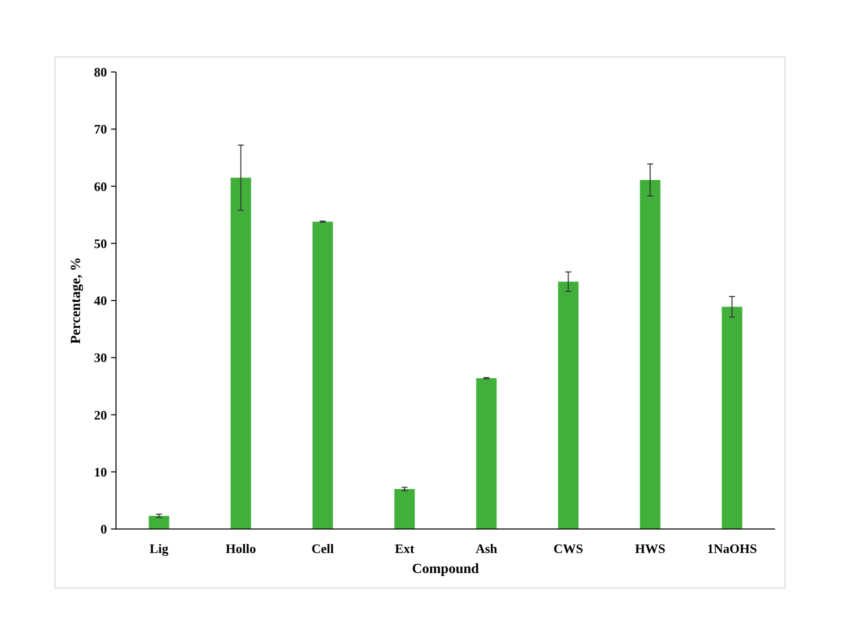 This screenshot has width=850, height=618. What do you see at coordinates (446, 569) in the screenshot?
I see `x-axis-title: Compound` at bounding box center [446, 569].